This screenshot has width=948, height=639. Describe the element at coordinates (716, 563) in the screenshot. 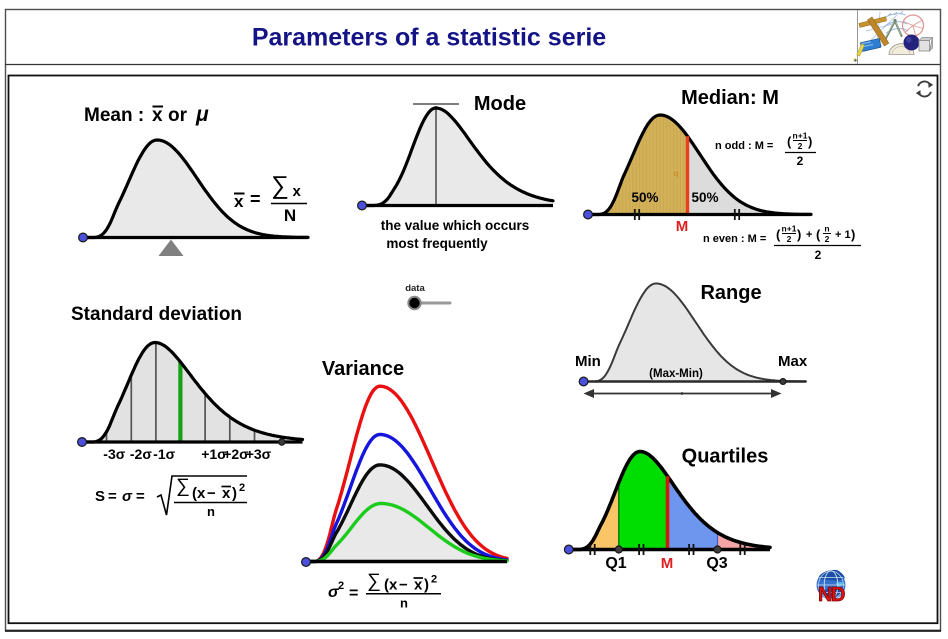

I see `svg-text: Q3` at that location.